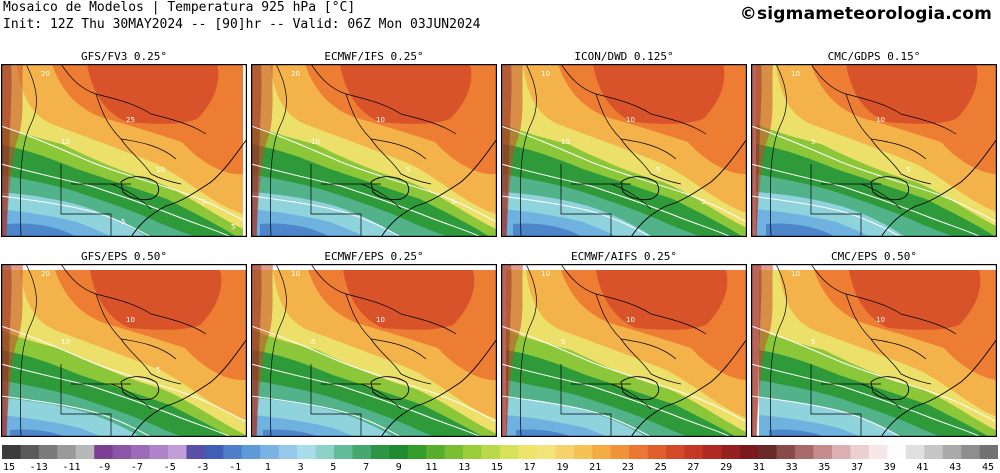  What do you see at coordinates (530, 467) in the screenshot?
I see `colorbar-tick-label: 17` at bounding box center [530, 467].